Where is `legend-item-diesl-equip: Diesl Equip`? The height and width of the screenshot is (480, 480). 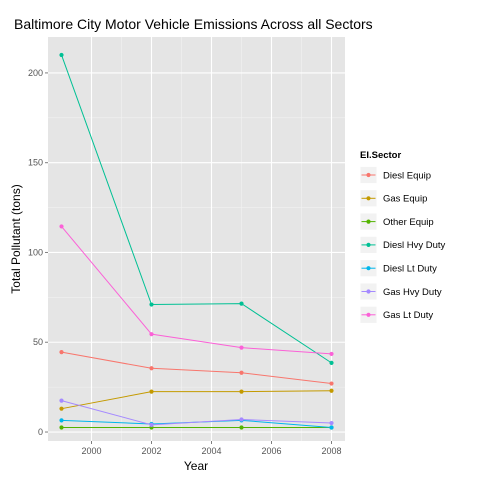
legend-item-diesl-equip: Diesl Equip is located at coordinates (395, 175).